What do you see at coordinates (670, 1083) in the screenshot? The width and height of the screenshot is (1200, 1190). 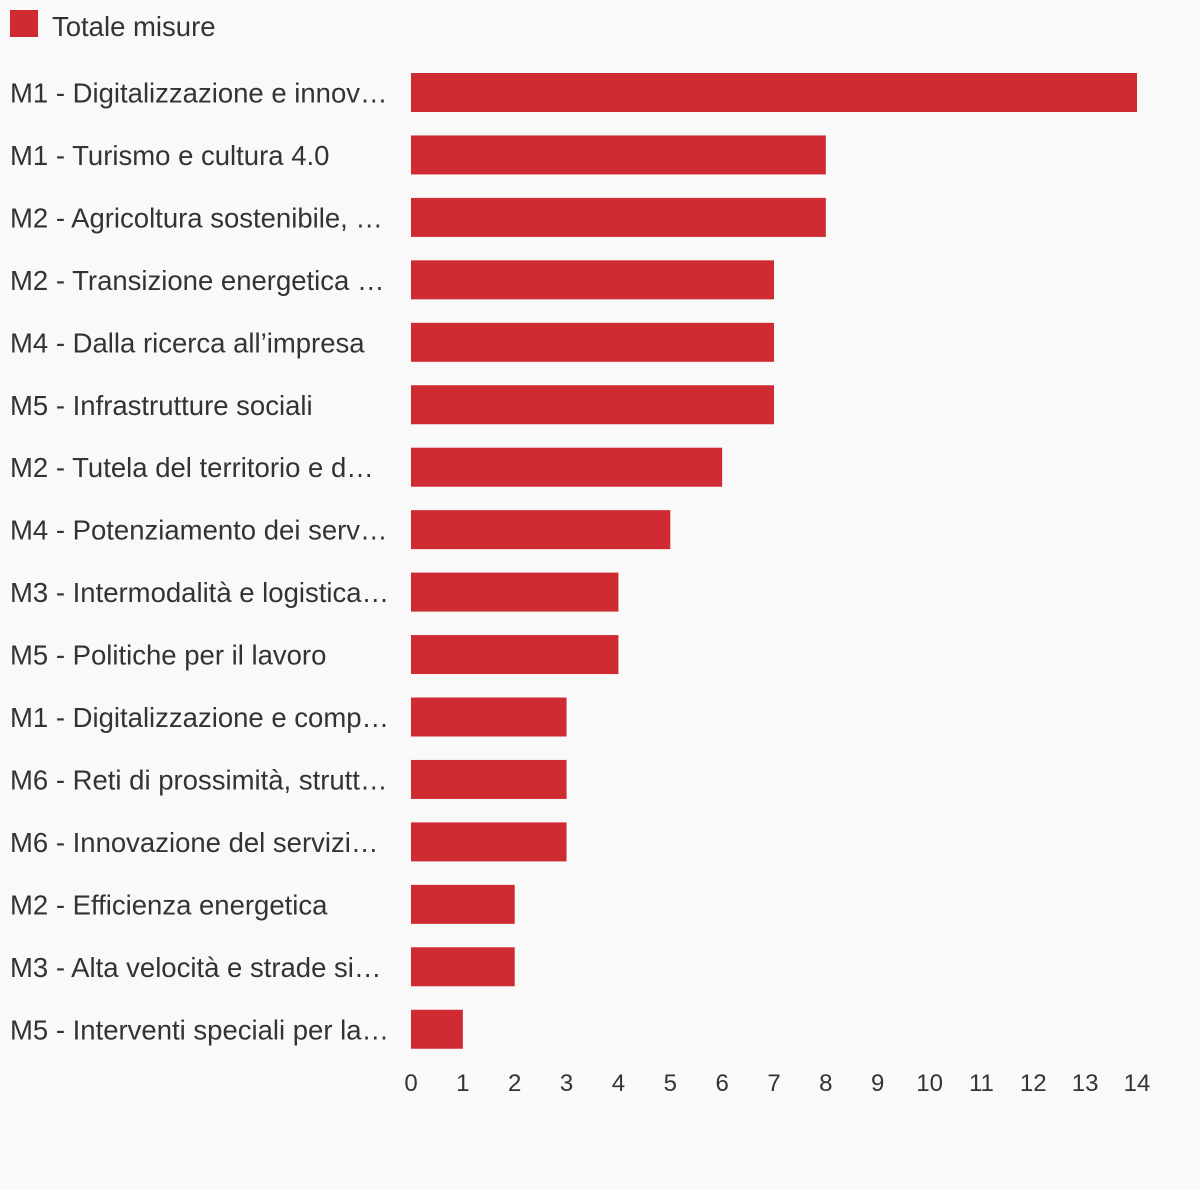 I see `x-tick-label: 5` at bounding box center [670, 1083].